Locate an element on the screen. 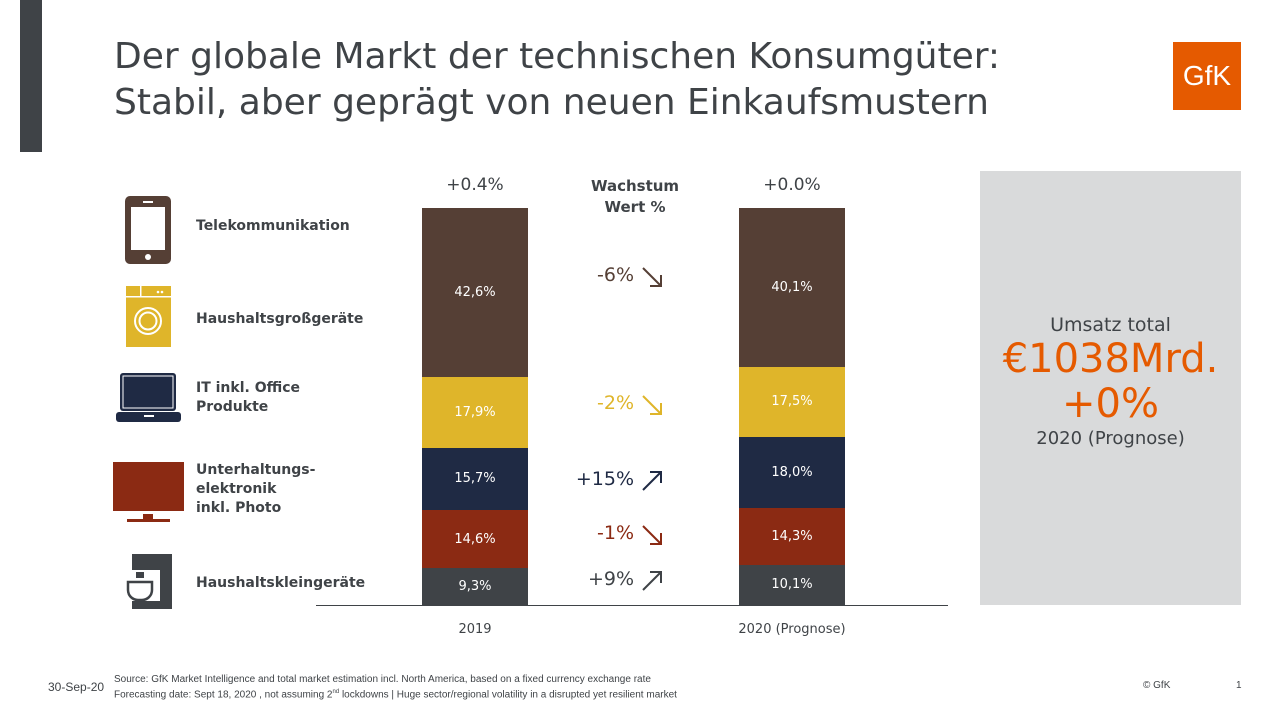 The height and width of the screenshot is (720, 1280). footer-date: 30-Sep-20 is located at coordinates (76, 687).